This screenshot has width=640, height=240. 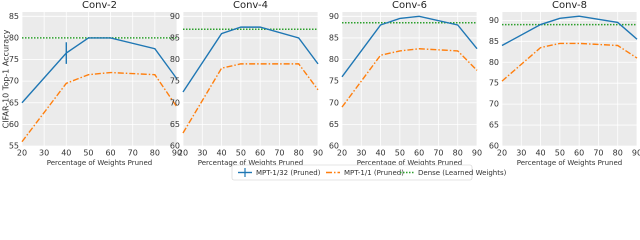 I want to click on legend-label: Dense (Learned Weights), so click(x=462, y=173).